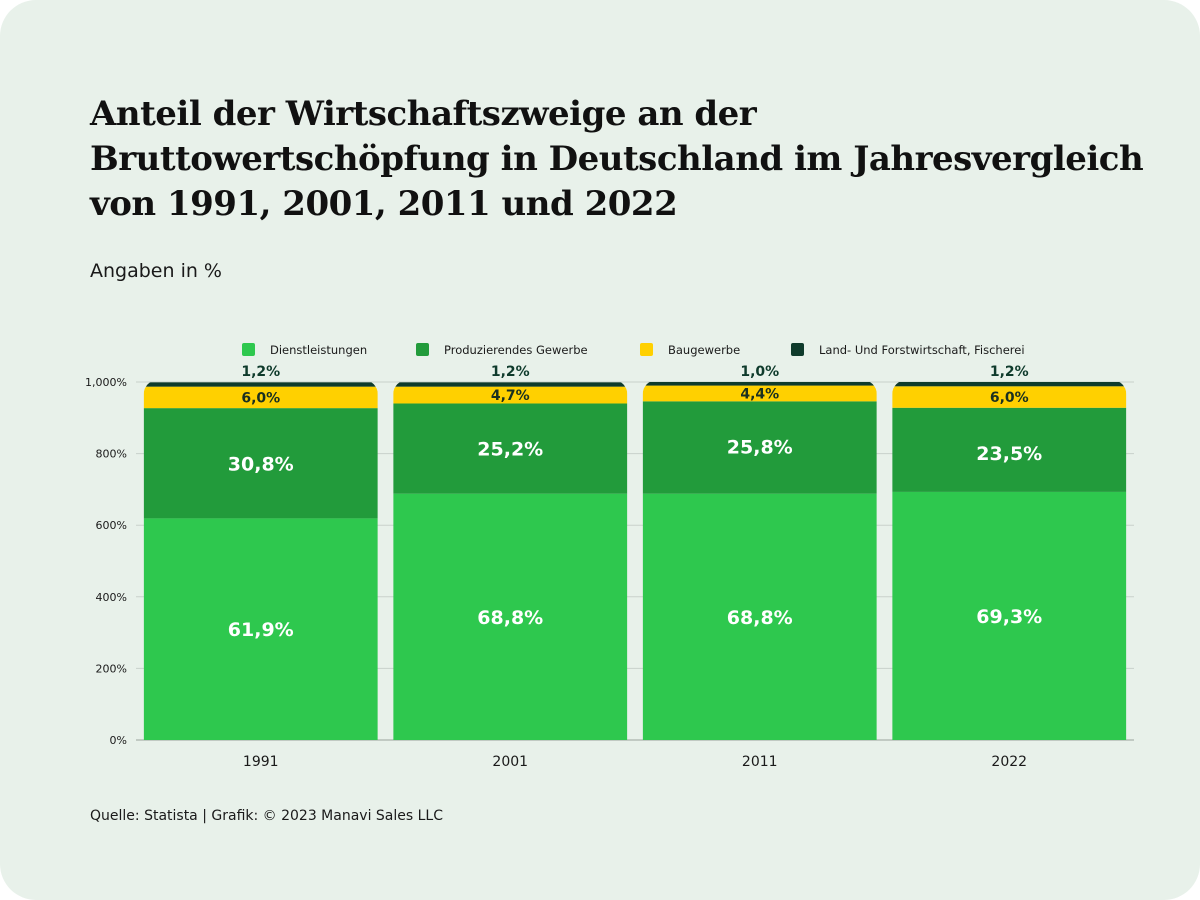  What do you see at coordinates (111, 454) in the screenshot?
I see `y-tick-label: 800%` at bounding box center [111, 454].